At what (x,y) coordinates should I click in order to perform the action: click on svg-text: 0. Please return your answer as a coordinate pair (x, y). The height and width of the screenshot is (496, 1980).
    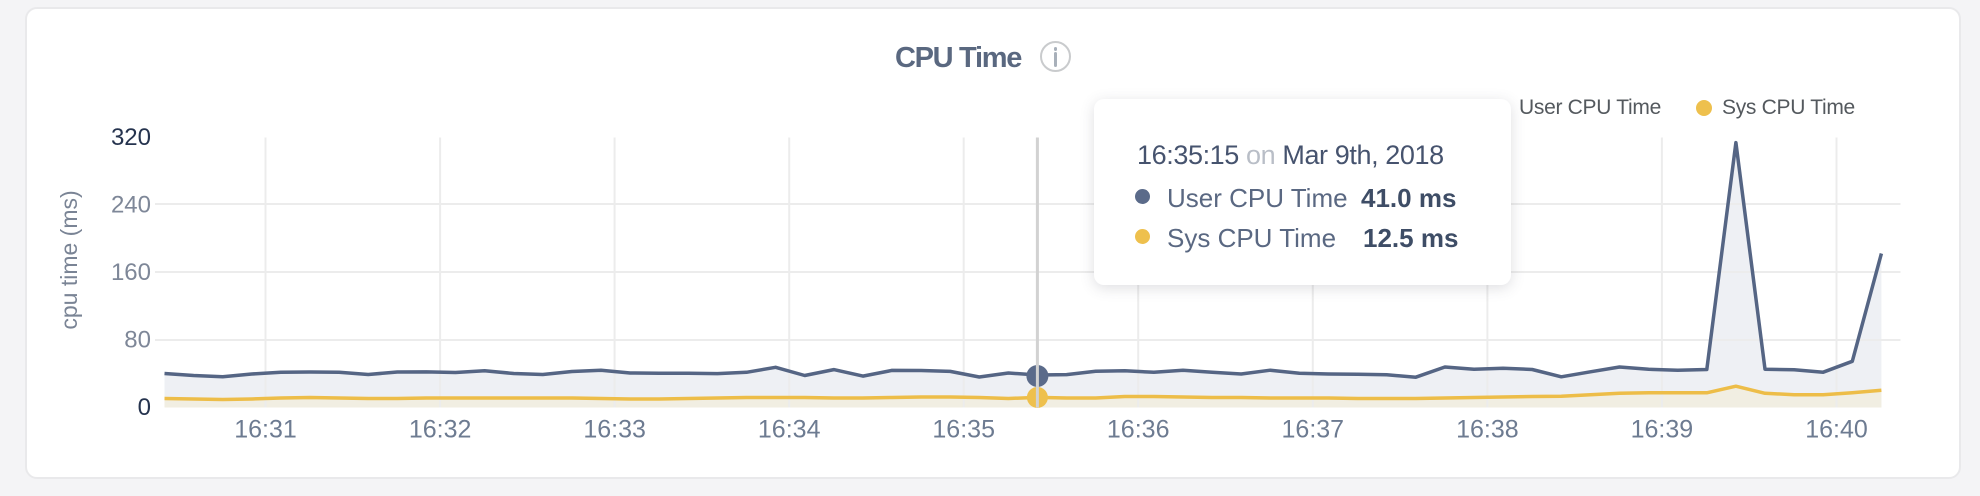
    Looking at the image, I should click on (144, 407).